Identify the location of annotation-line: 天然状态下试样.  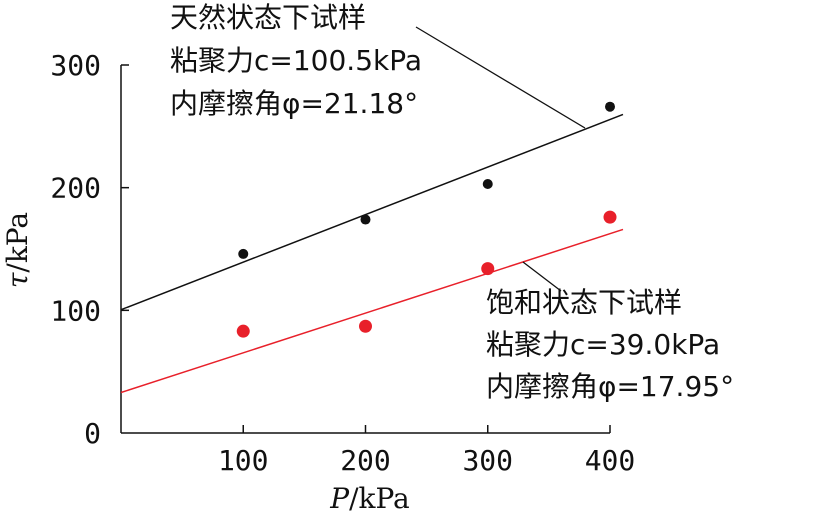
(268, 17).